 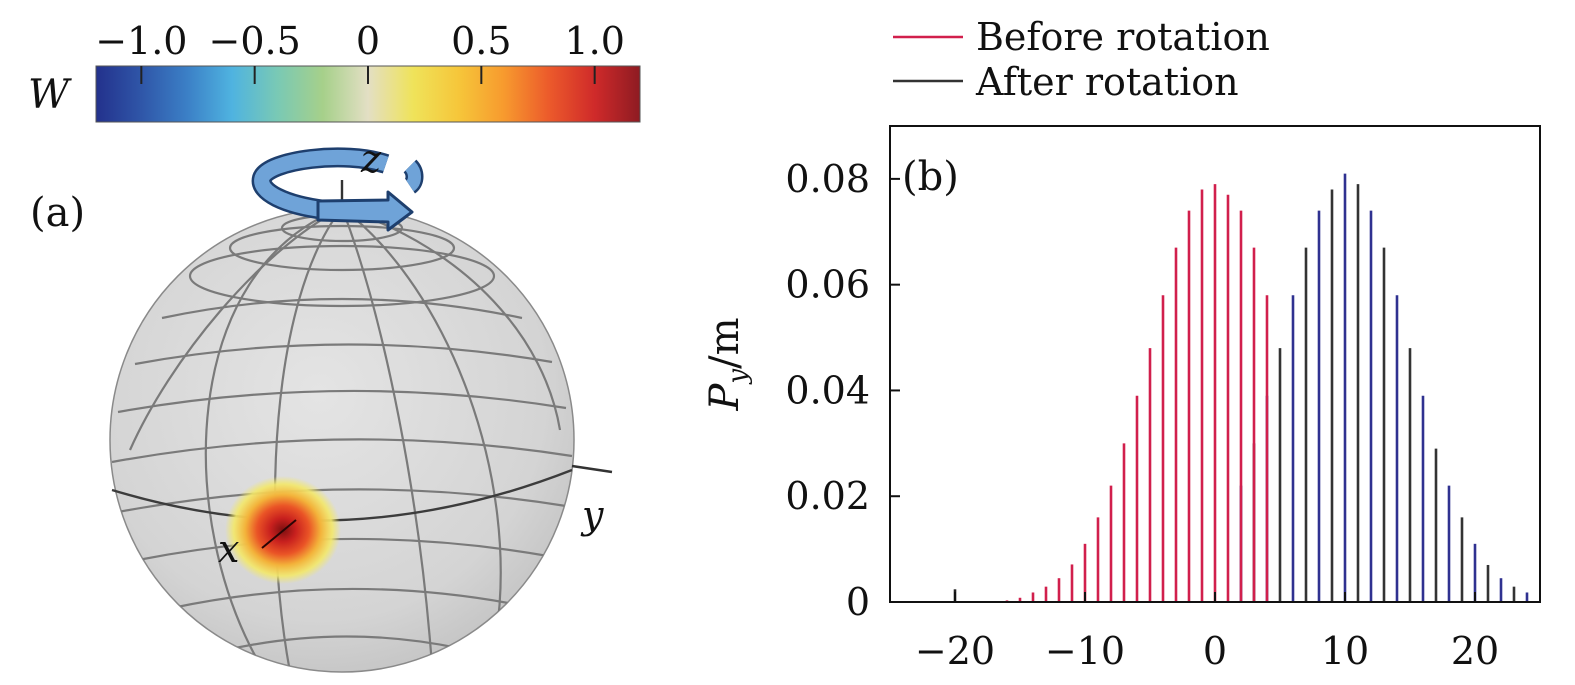 I want to click on panel-a-label: (a), so click(x=57, y=213).